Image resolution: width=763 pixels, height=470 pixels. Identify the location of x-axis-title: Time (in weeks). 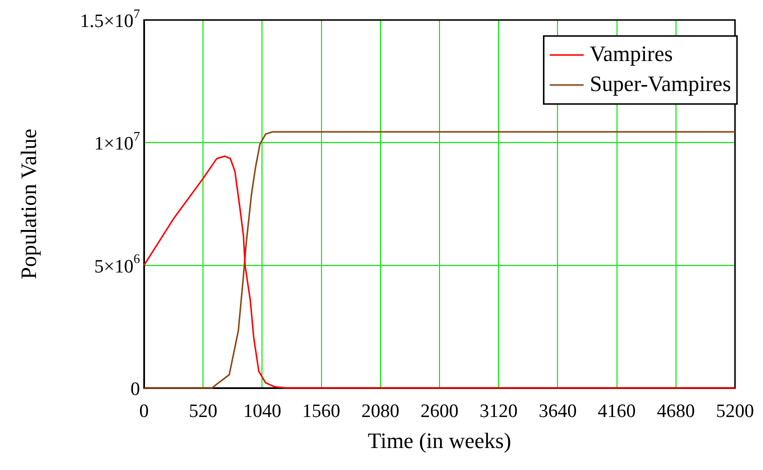
(440, 440).